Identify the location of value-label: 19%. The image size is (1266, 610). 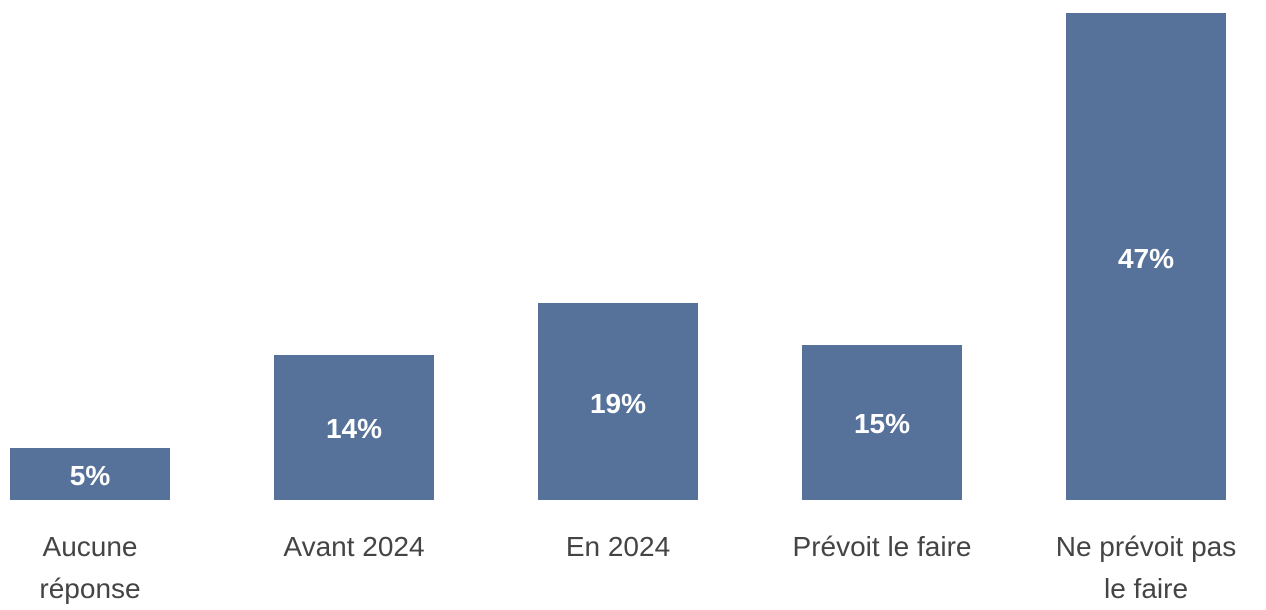
(618, 403).